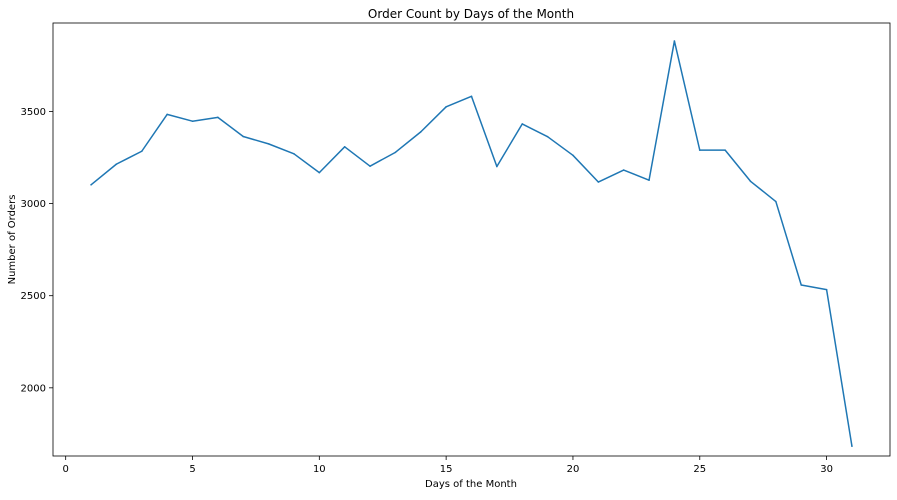  I want to click on x-tick-label: 20, so click(573, 469).